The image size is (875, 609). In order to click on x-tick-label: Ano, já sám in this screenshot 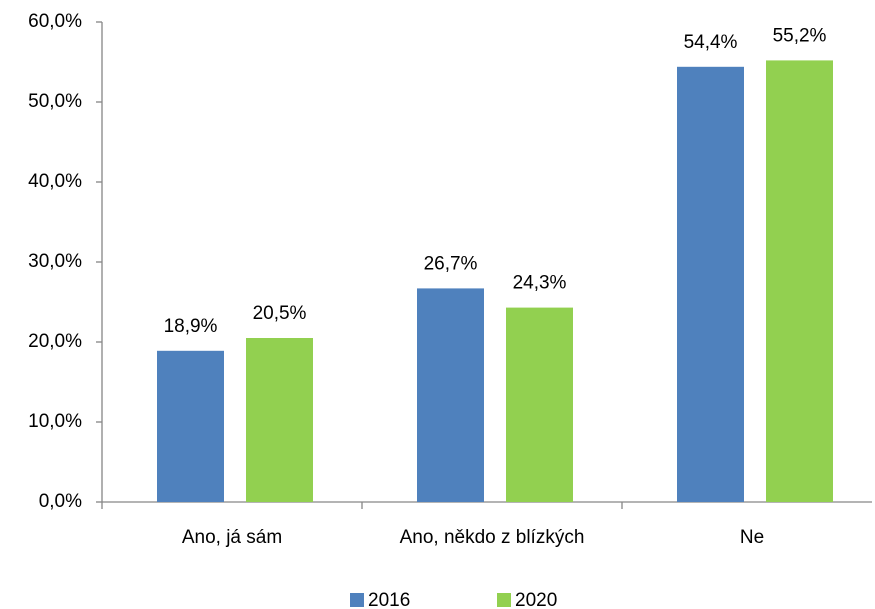, I will do `click(232, 537)`.